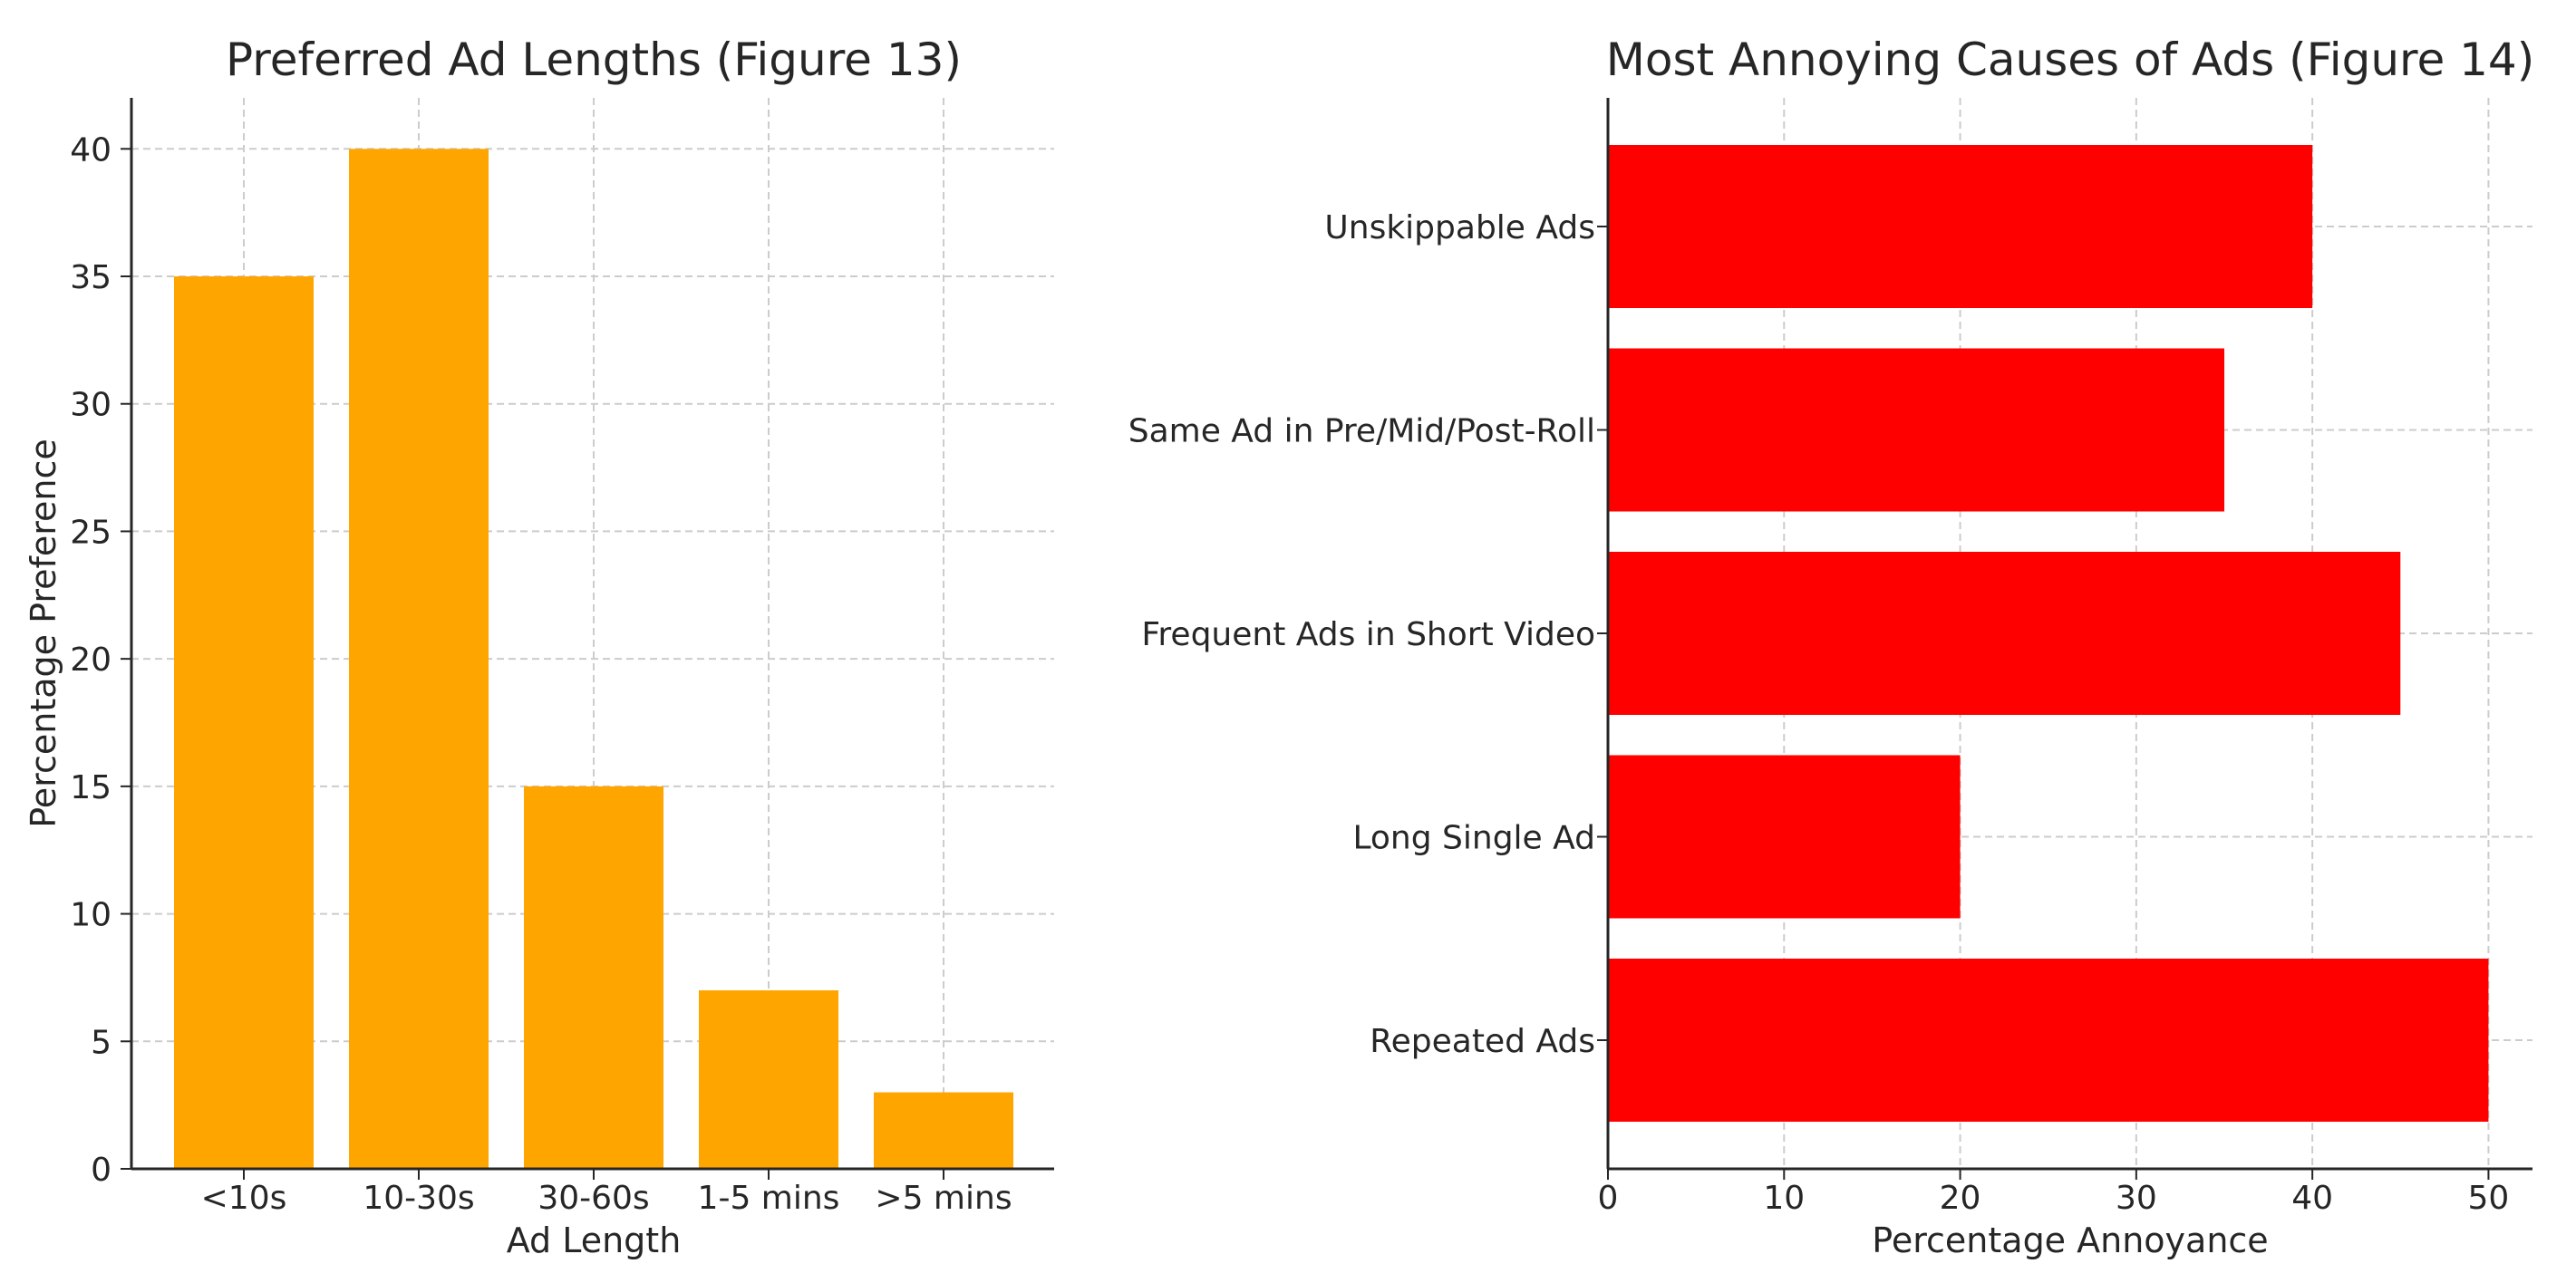 The width and height of the screenshot is (2576, 1283). What do you see at coordinates (90, 150) in the screenshot?
I see `ad-length-y-tick-label: 40` at bounding box center [90, 150].